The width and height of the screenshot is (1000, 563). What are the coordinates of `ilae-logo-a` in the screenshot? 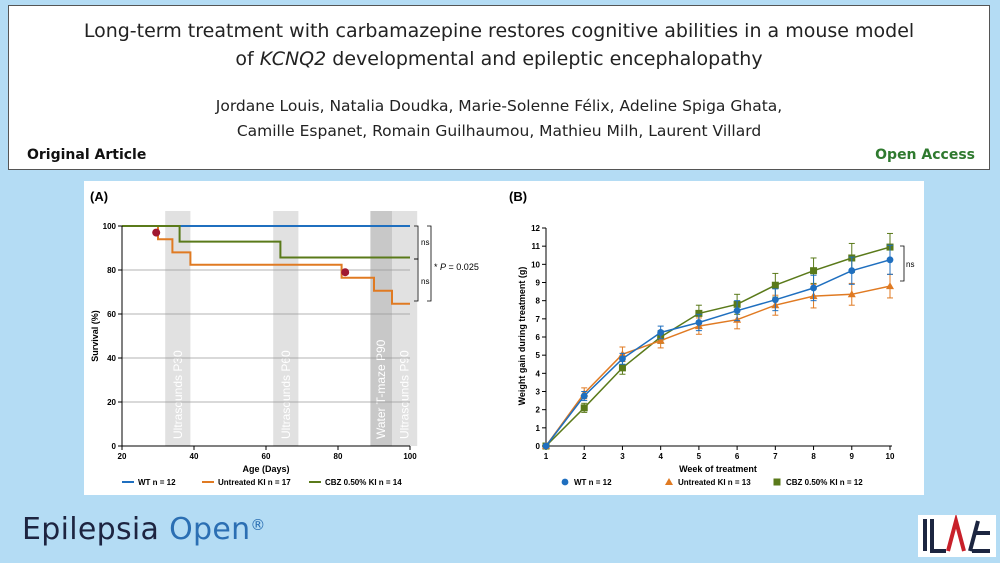 It's located at (956, 532).